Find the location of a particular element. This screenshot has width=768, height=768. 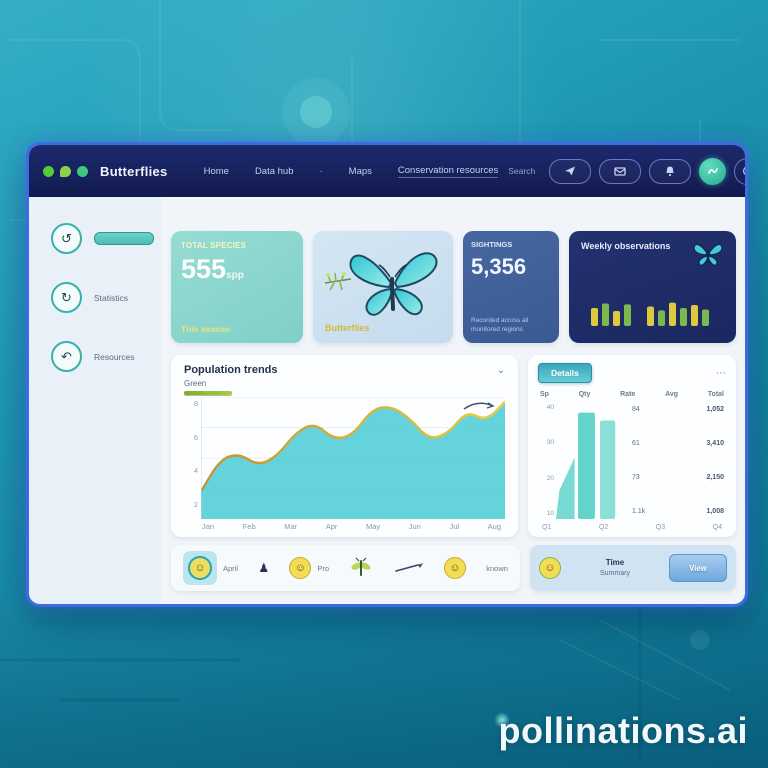

nav-link-data: Data hub is located at coordinates (274, 171).